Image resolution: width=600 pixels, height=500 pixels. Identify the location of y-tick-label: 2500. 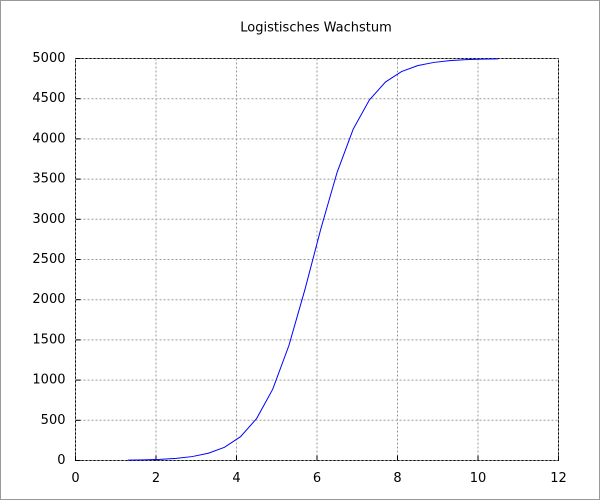
(48, 259).